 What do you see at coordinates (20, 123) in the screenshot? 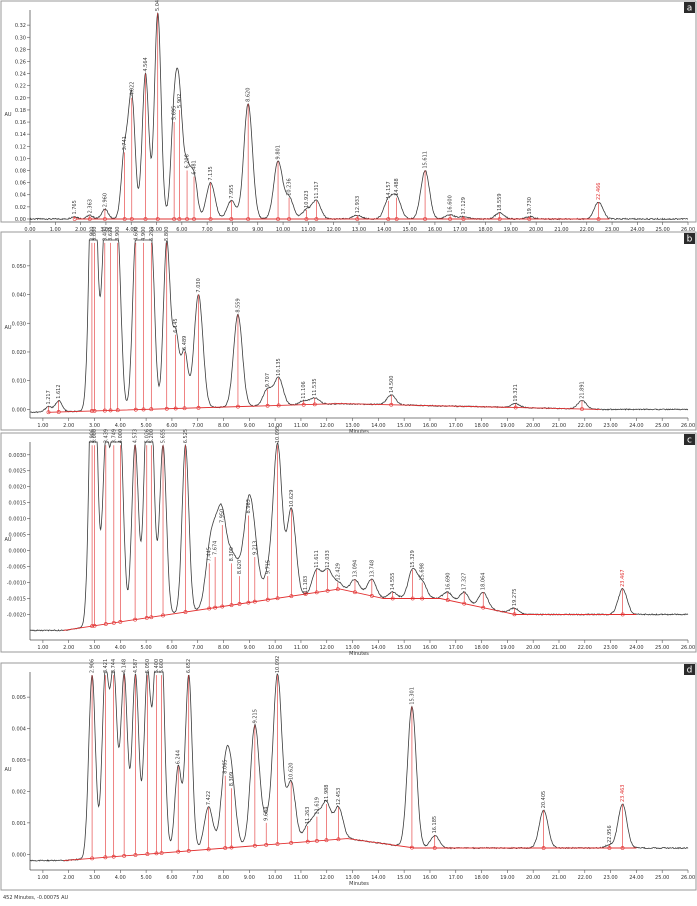
I see `y-tick-label: 0.16` at bounding box center [20, 123].